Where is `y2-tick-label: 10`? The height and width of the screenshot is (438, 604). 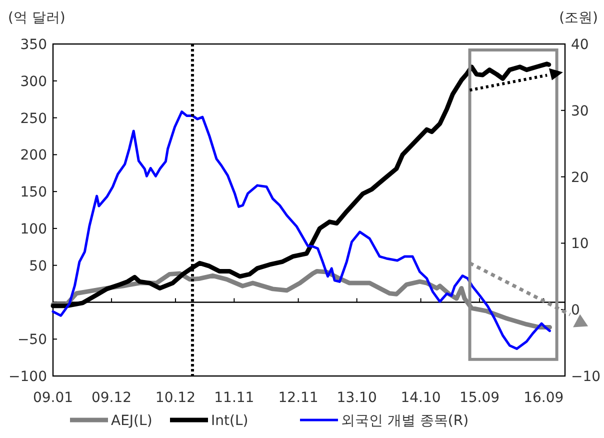
y2-tick-label: 10 is located at coordinates (580, 244).